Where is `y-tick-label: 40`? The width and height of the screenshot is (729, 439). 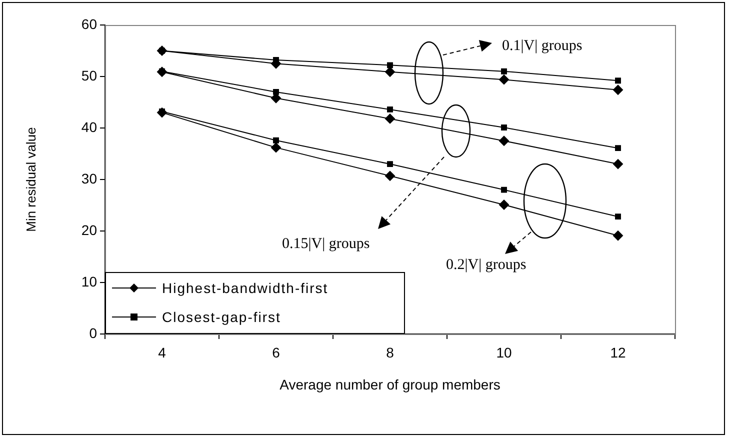
y-tick-label: 40 is located at coordinates (89, 126).